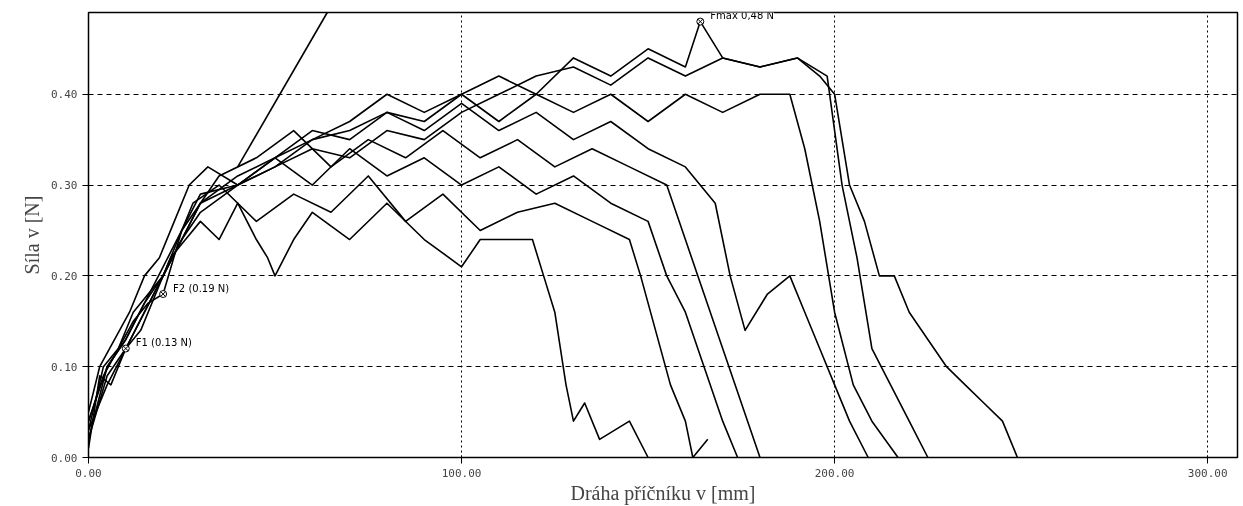  What do you see at coordinates (64, 95) in the screenshot?
I see `y-tick-label: 0.40` at bounding box center [64, 95].